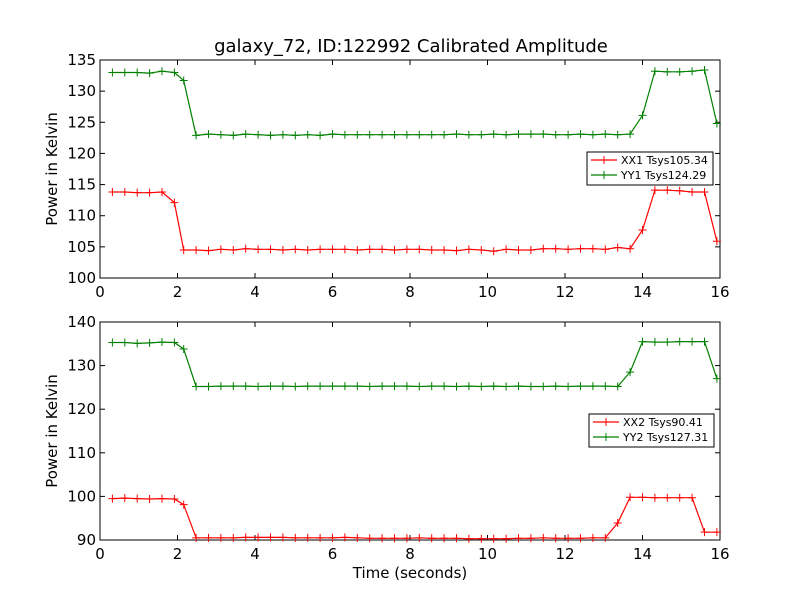 The width and height of the screenshot is (800, 605). What do you see at coordinates (650, 168) in the screenshot?
I see `legend: XX1 Tsys105.34 YY1 Tsys124.29` at bounding box center [650, 168].